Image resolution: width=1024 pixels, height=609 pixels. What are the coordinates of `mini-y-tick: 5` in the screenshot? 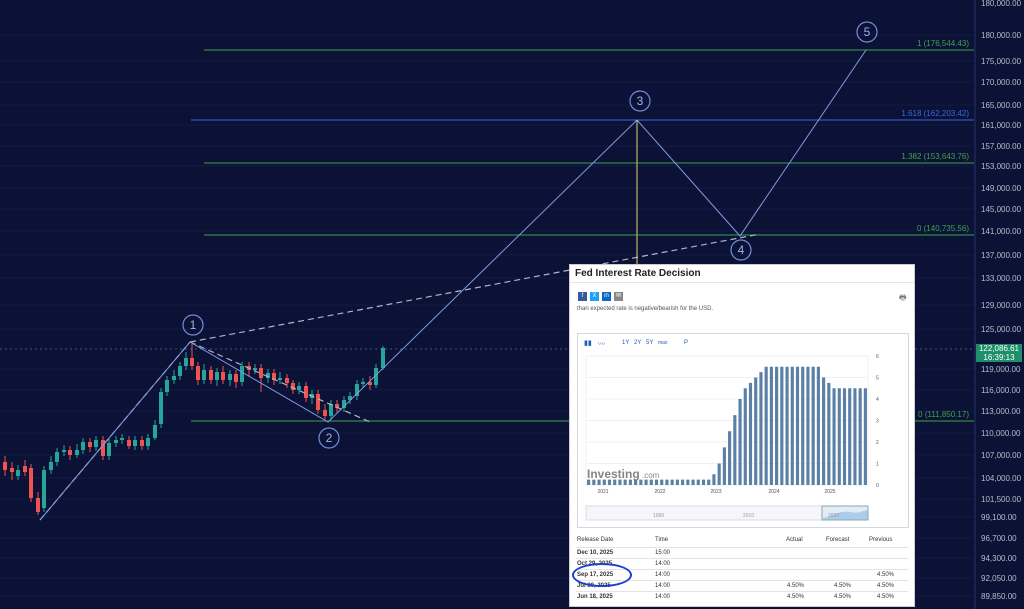 It's located at (877, 379).